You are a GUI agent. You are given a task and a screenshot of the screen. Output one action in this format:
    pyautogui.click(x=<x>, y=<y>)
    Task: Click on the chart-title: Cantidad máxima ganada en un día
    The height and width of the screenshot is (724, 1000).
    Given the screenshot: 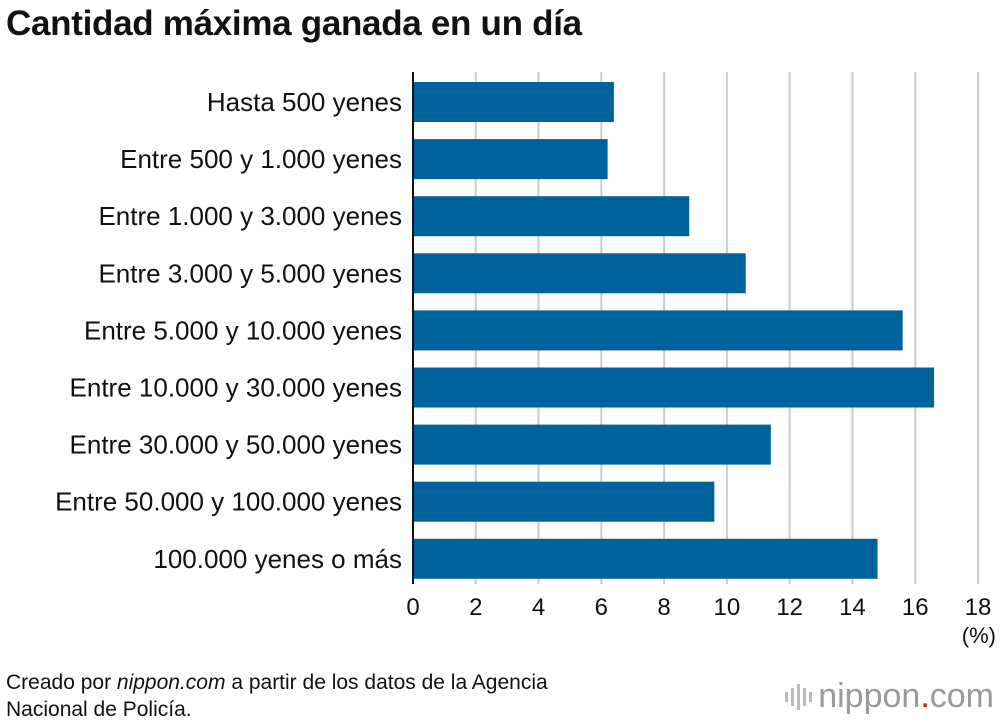 What is the action you would take?
    pyautogui.click(x=294, y=23)
    